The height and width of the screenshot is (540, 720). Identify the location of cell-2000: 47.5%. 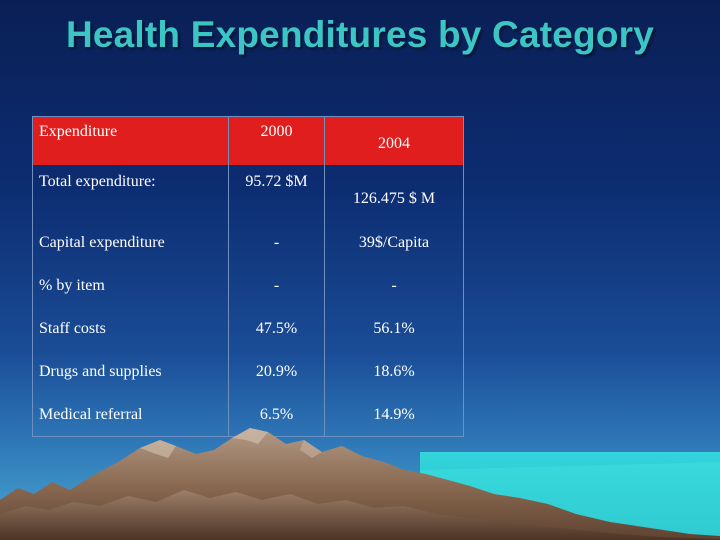
(276, 328).